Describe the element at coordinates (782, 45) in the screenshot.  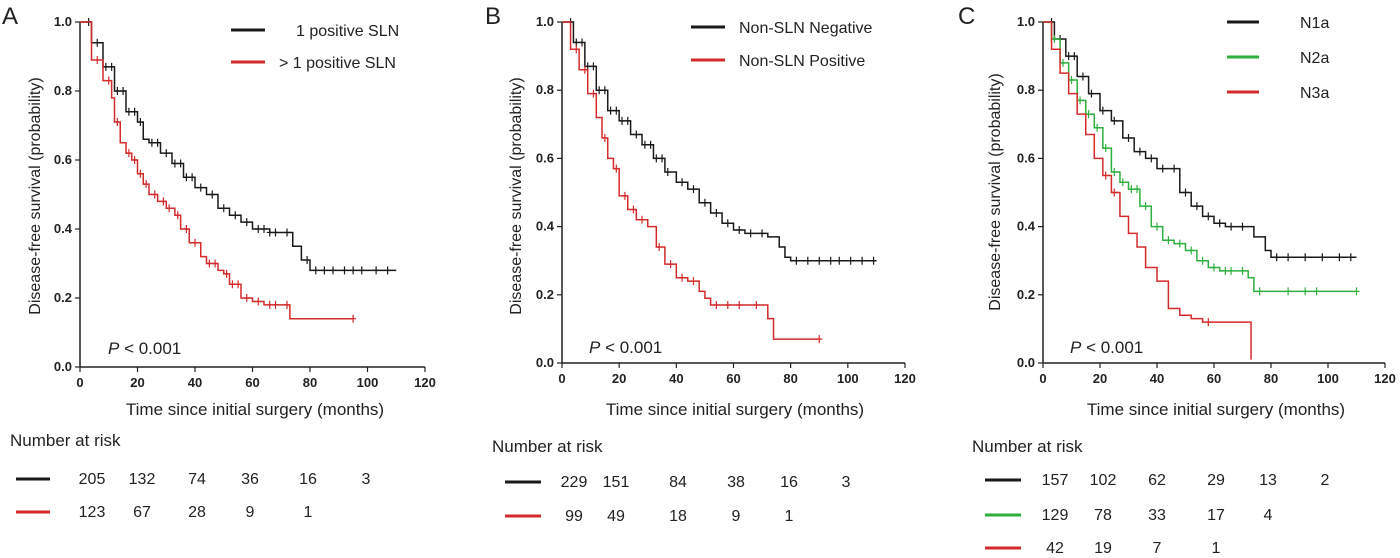
I see `legend: Non-SLN Negative Non-SLN Positive` at that location.